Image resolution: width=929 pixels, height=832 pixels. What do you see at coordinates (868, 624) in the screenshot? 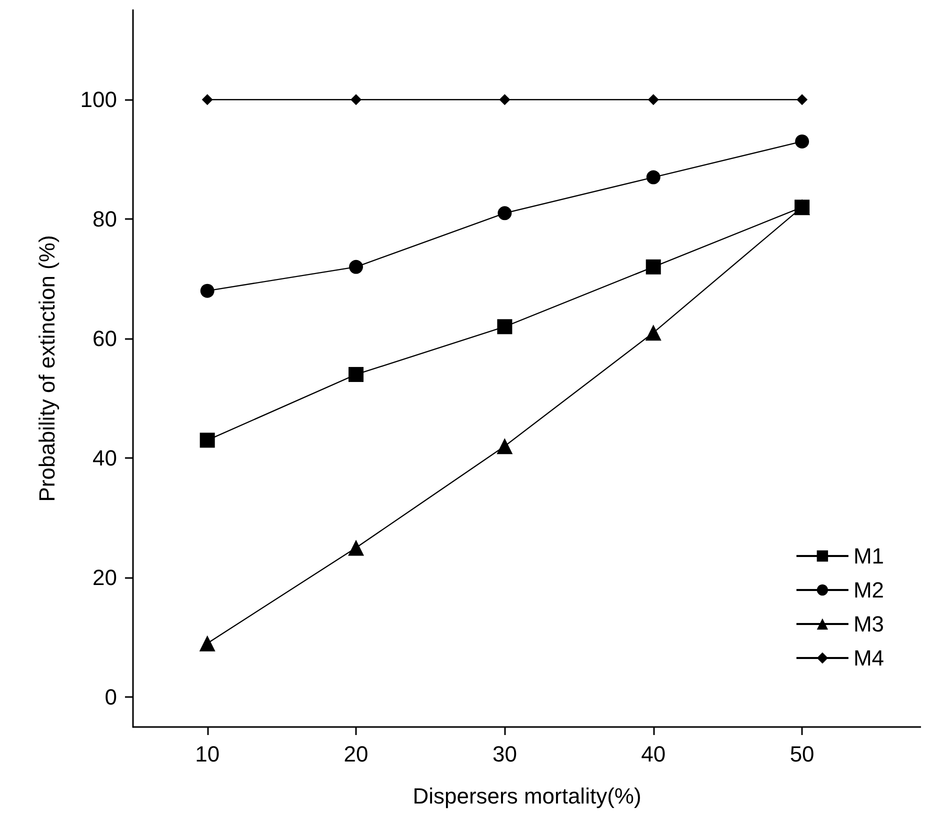
I see `legend-label: M3` at bounding box center [868, 624].